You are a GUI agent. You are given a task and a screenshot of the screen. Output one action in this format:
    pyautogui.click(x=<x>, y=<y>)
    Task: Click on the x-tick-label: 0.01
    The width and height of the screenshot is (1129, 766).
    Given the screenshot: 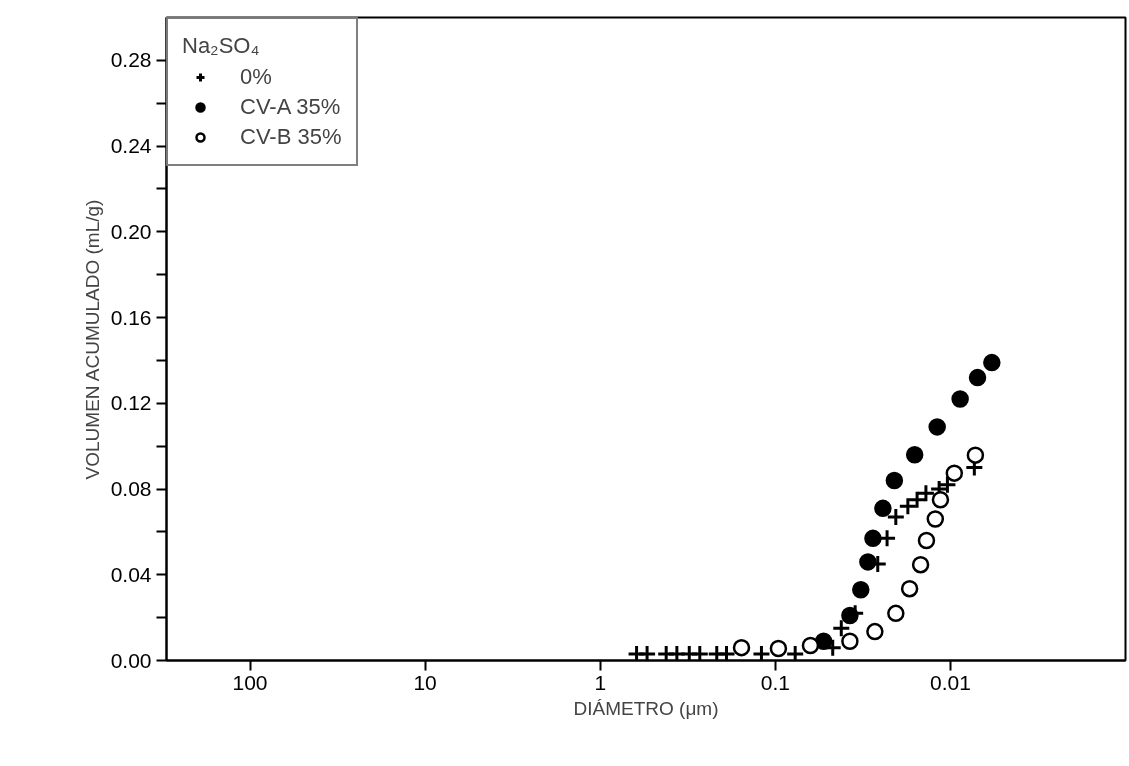 What is the action you would take?
    pyautogui.click(x=950, y=682)
    